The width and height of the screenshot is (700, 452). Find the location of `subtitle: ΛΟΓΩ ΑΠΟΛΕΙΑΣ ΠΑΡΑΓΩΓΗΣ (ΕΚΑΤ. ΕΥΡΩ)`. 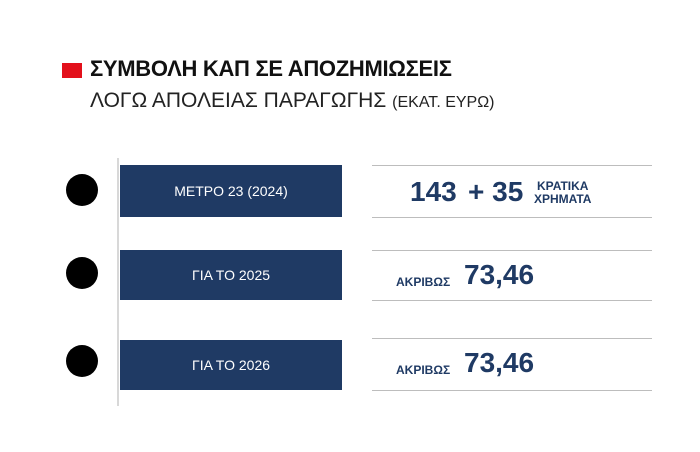

subtitle: ΛΟΓΩ ΑΠΟΛΕΙΑΣ ΠΑΡΑΓΩΓΗΣ (ΕΚΑΤ. ΕΥΡΩ) is located at coordinates (292, 101).